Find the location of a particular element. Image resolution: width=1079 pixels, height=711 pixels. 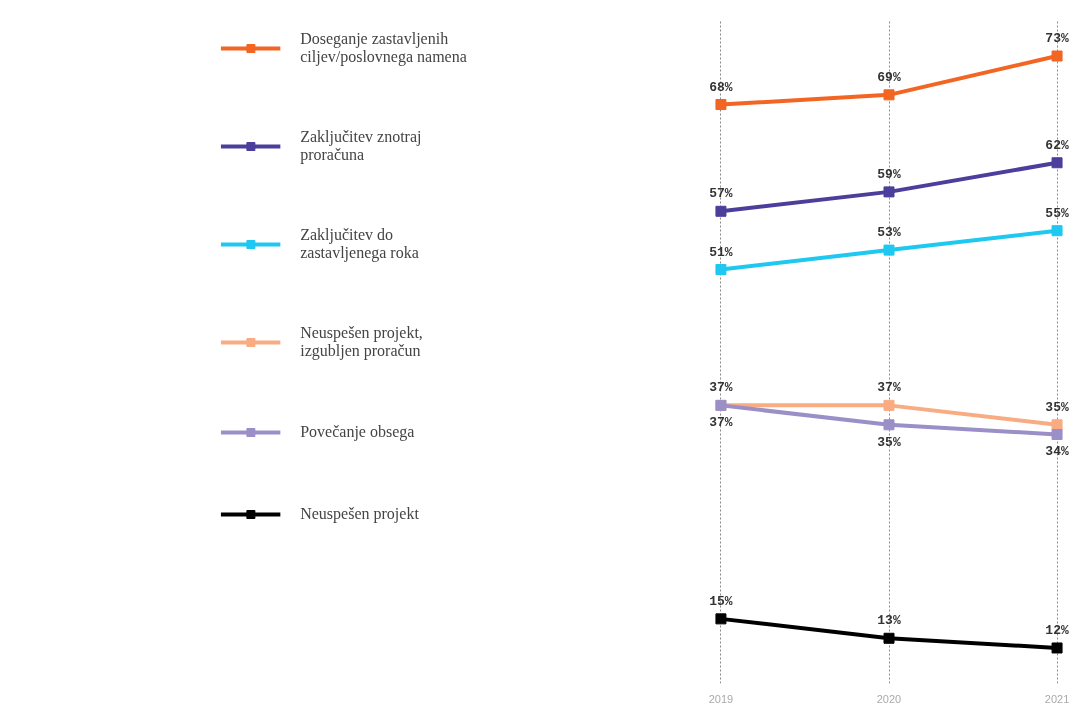

data-label: 57% is located at coordinates (721, 194).